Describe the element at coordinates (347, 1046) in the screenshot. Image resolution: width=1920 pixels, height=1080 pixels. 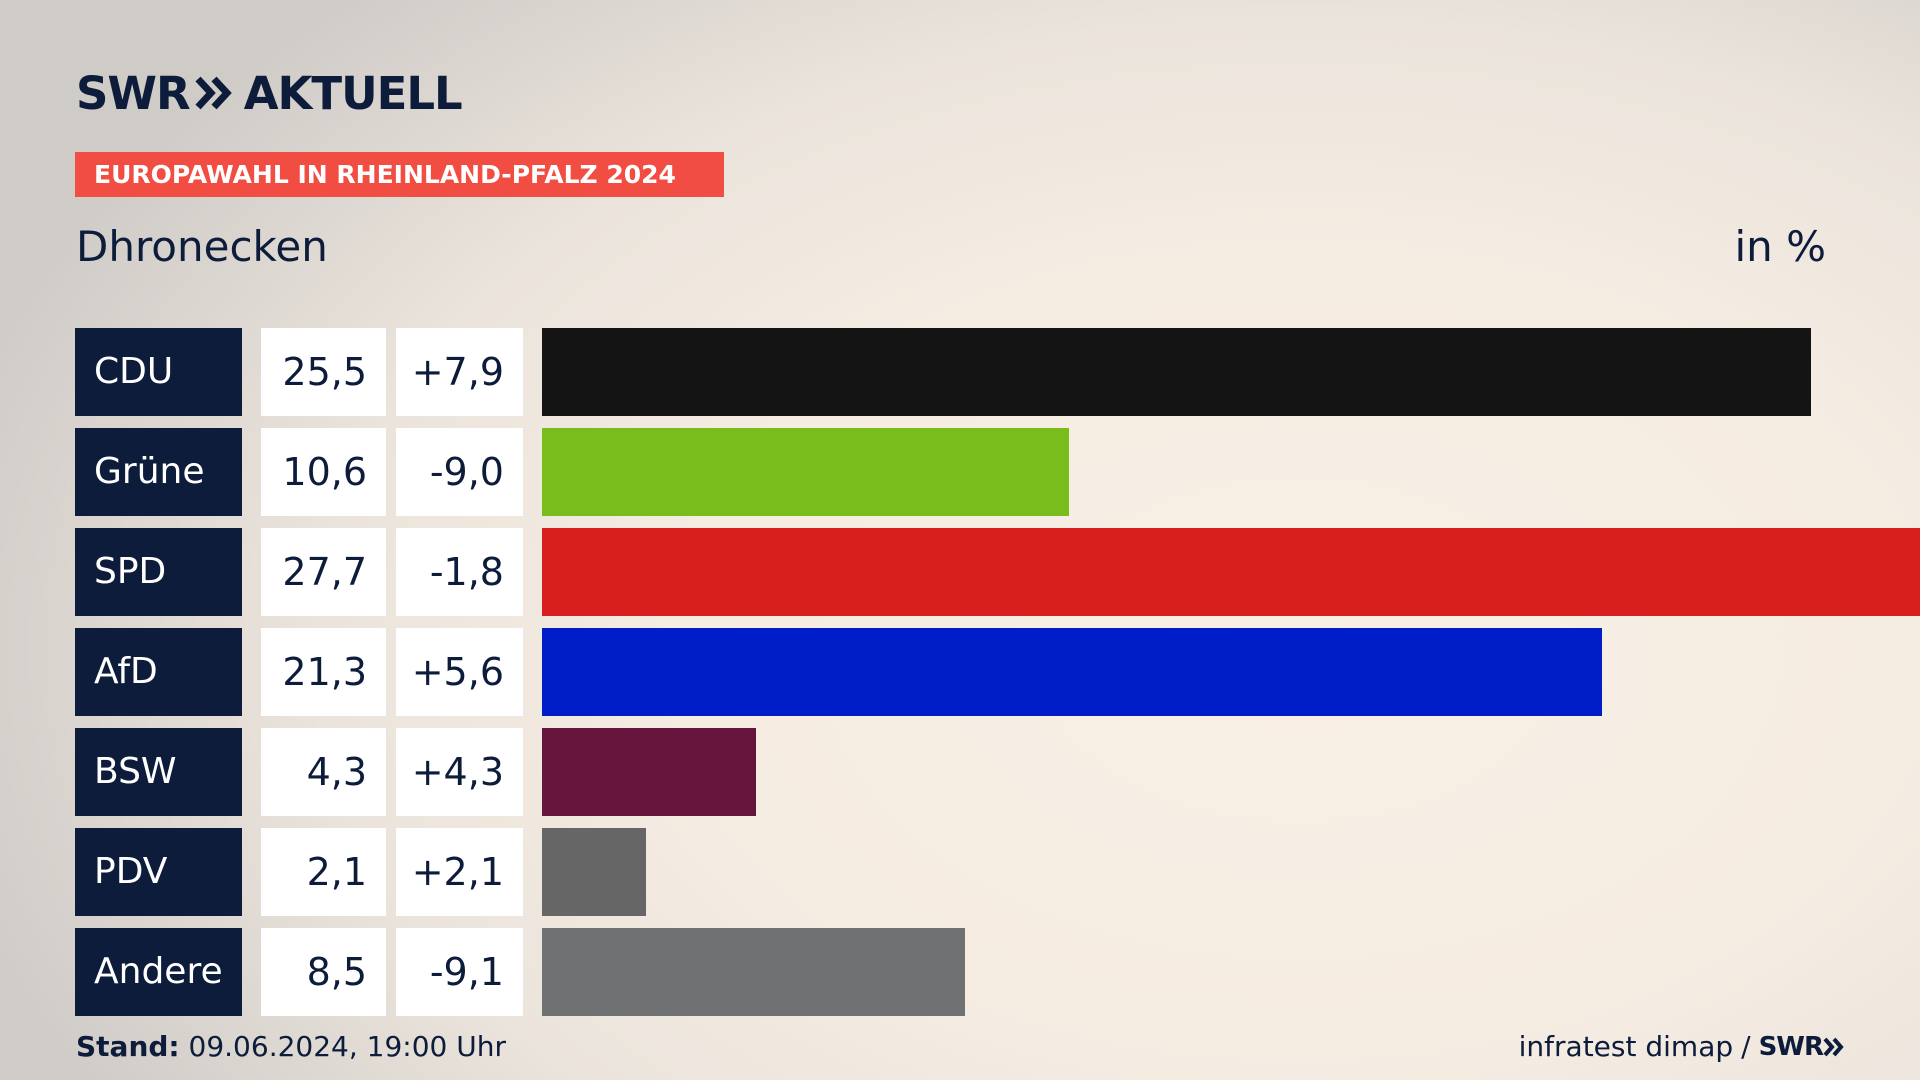
I see `stand-value: 09.06.2024, 19:00 Uhr` at that location.